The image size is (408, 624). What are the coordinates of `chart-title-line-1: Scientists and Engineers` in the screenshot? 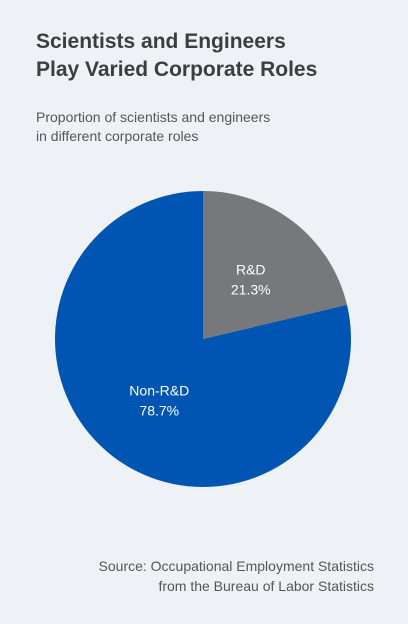 It's located at (161, 41).